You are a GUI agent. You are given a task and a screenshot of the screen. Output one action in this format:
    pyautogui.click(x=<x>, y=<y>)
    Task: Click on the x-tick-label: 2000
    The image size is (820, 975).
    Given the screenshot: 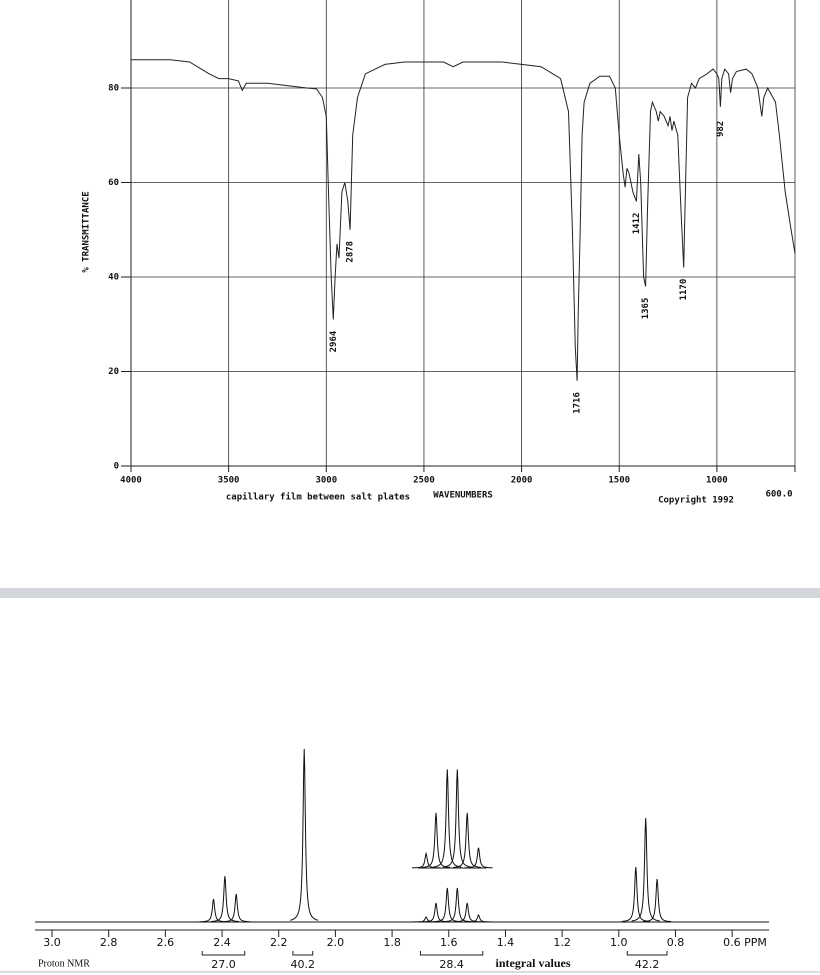 What is the action you would take?
    pyautogui.click(x=522, y=481)
    